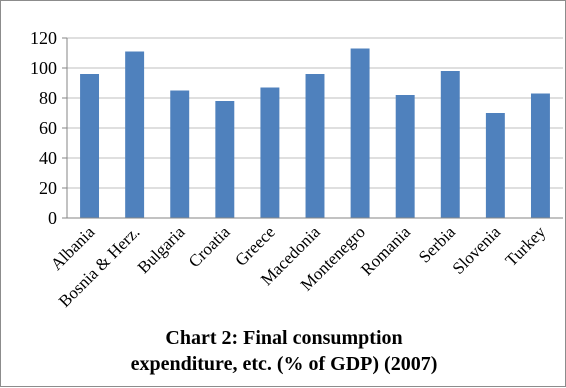  What do you see at coordinates (52, 218) in the screenshot?
I see `y-tick-label: 0` at bounding box center [52, 218].